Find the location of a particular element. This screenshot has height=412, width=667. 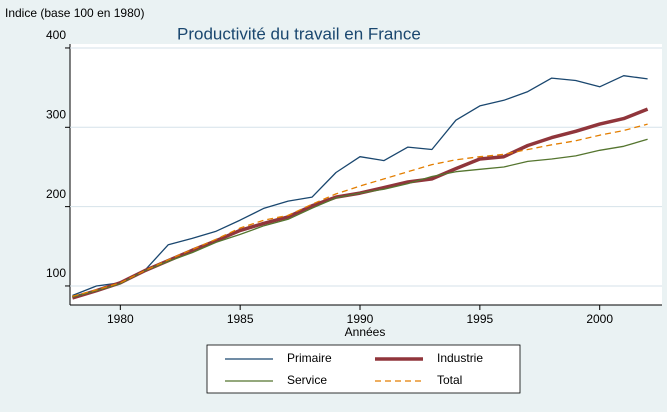

x-tick-label: 1980 is located at coordinates (120, 319).